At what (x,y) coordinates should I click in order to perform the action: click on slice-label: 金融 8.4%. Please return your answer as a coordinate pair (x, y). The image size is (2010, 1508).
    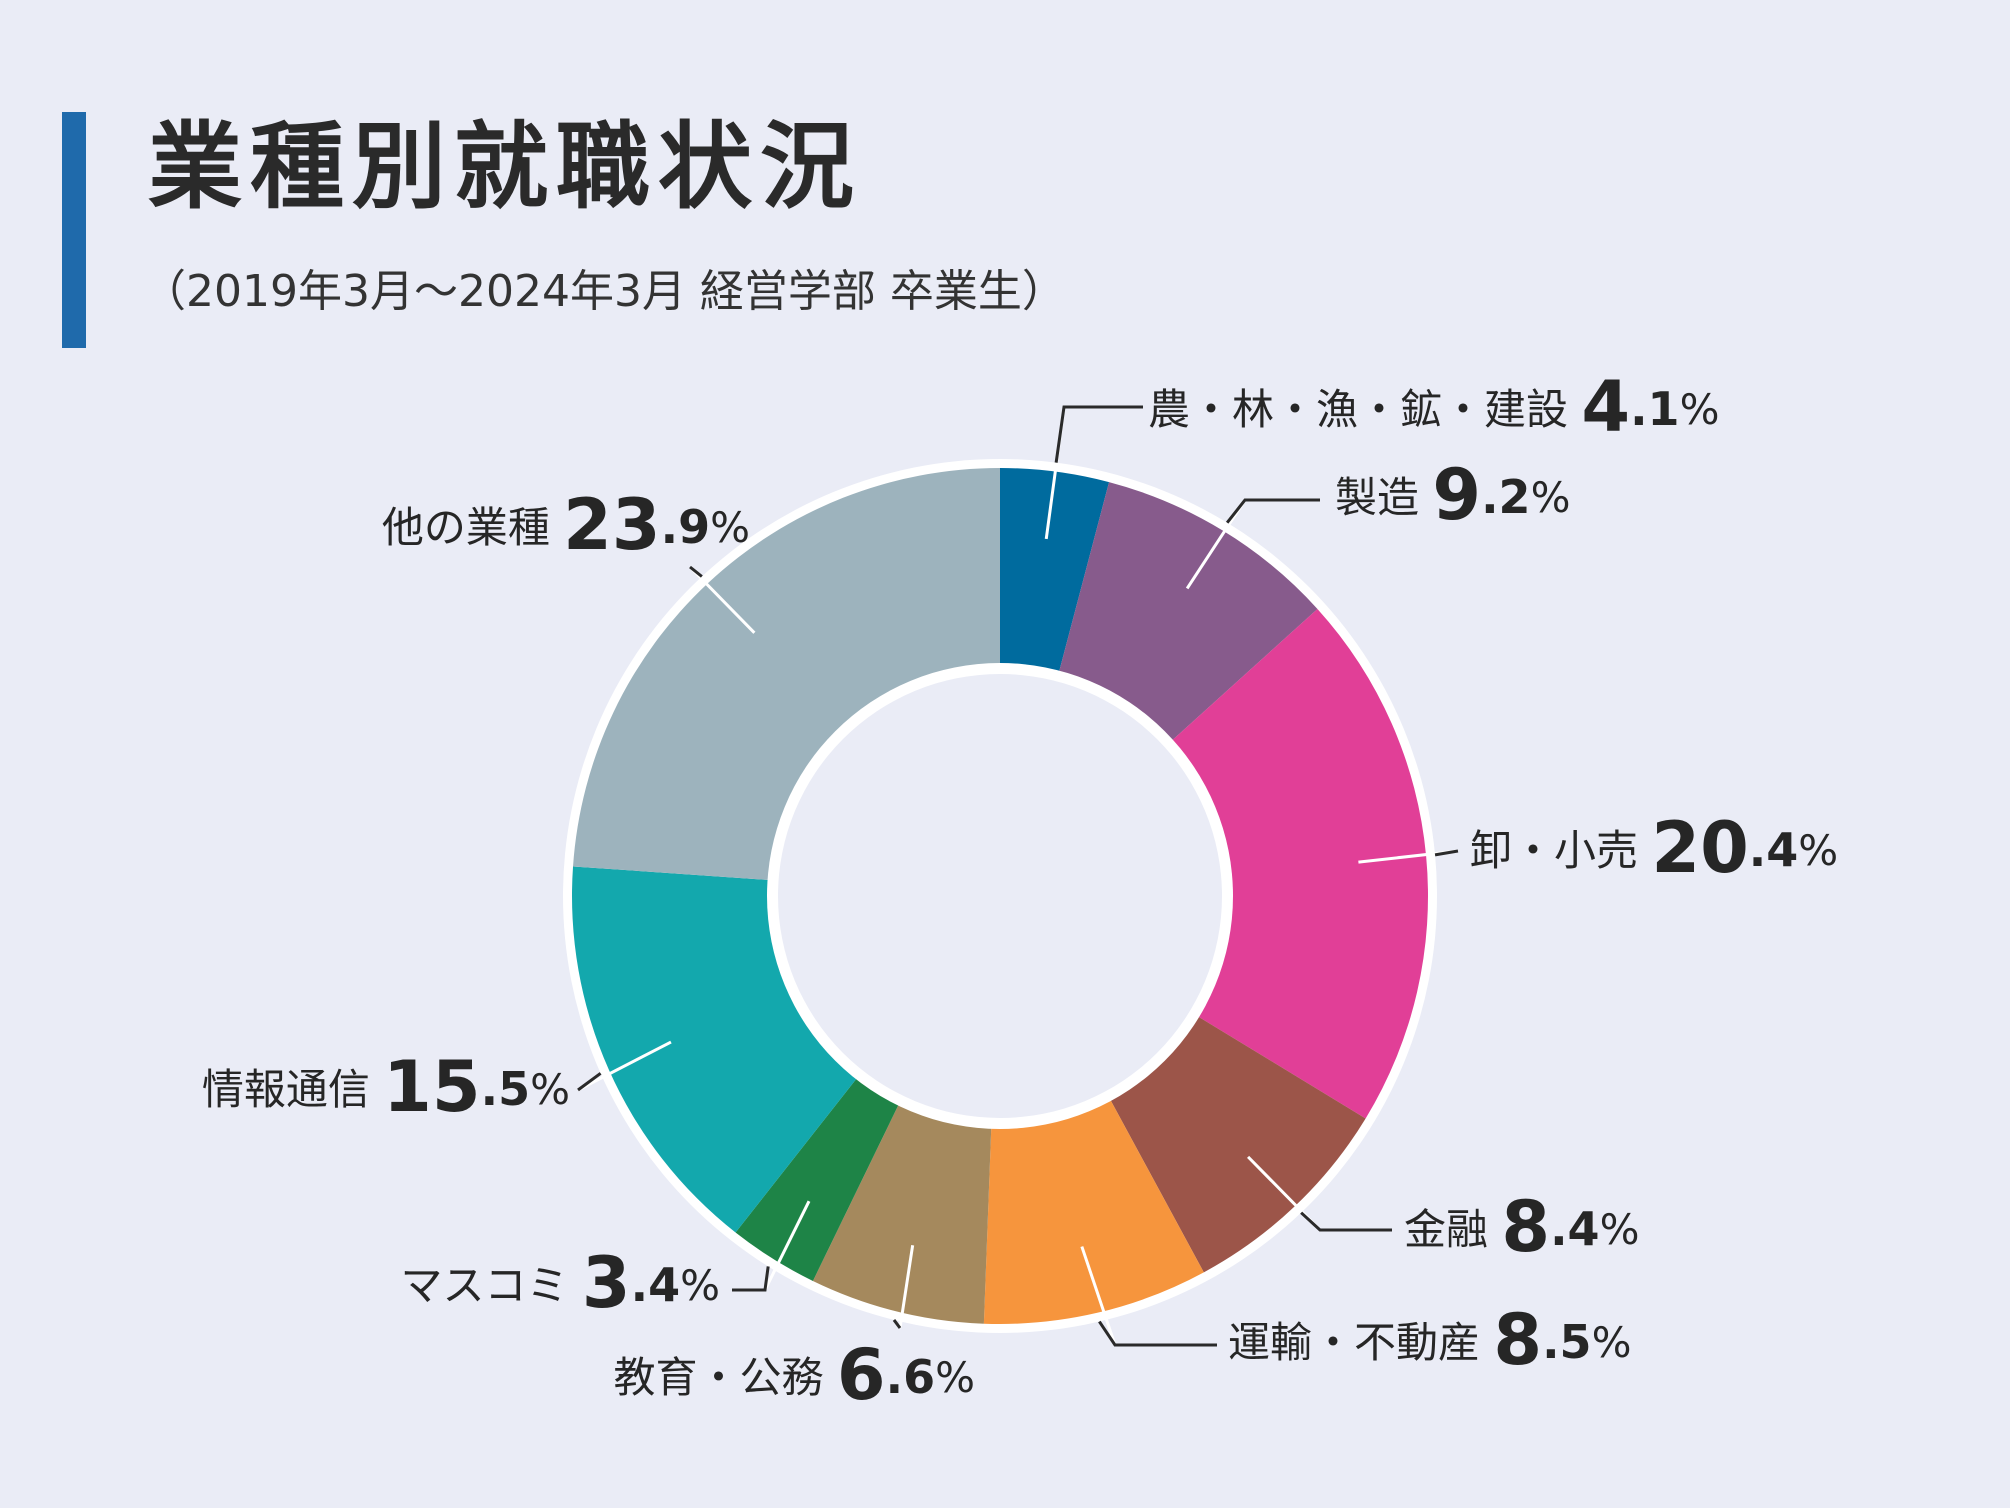
    Looking at the image, I should click on (1521, 1227).